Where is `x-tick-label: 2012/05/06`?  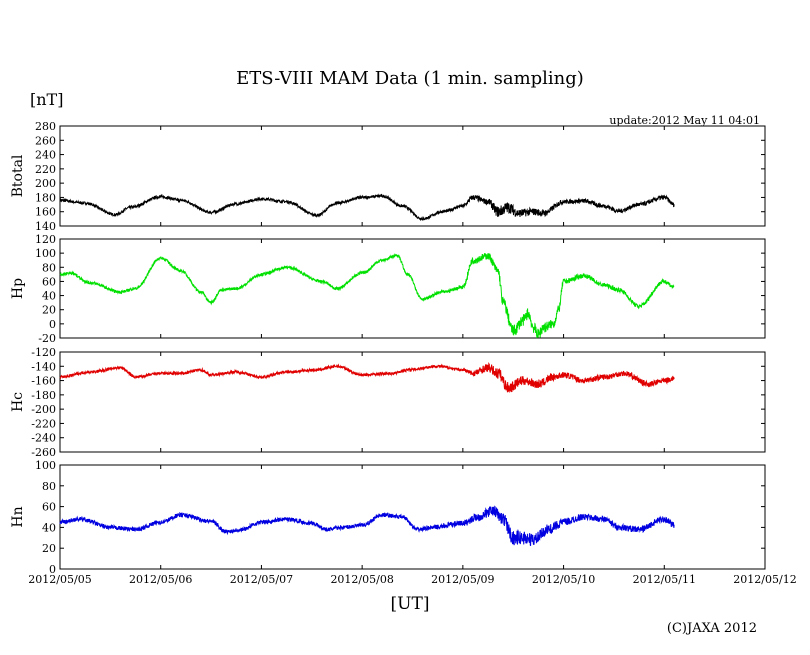
x-tick-label: 2012/05/06 is located at coordinates (160, 579).